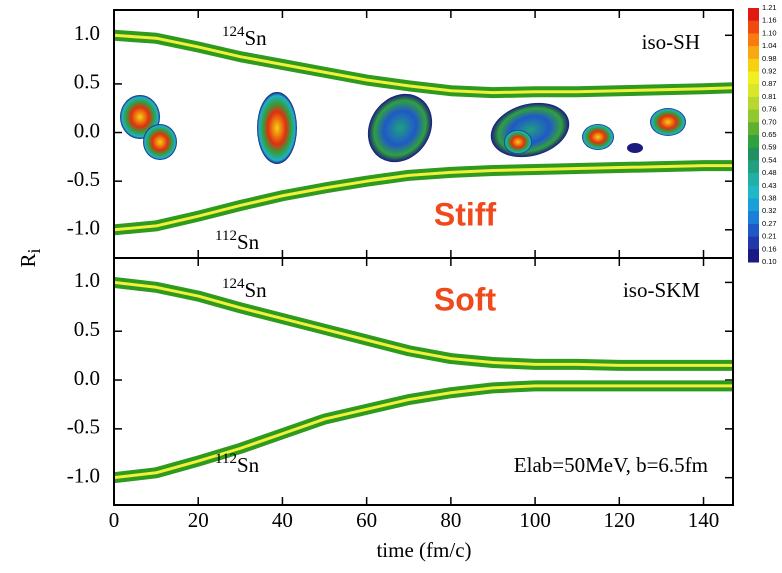 The image size is (782, 573). What do you see at coordinates (769, 109) in the screenshot?
I see `colorbar-label: 0.76` at bounding box center [769, 109].